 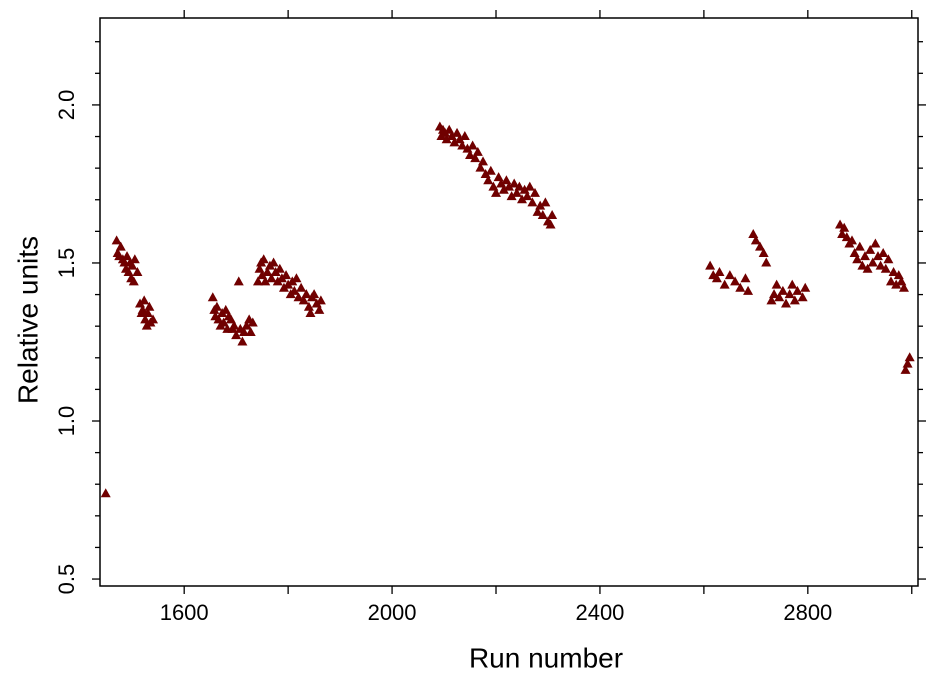 I want to click on y-tick-label: 1.5, so click(x=66, y=263).